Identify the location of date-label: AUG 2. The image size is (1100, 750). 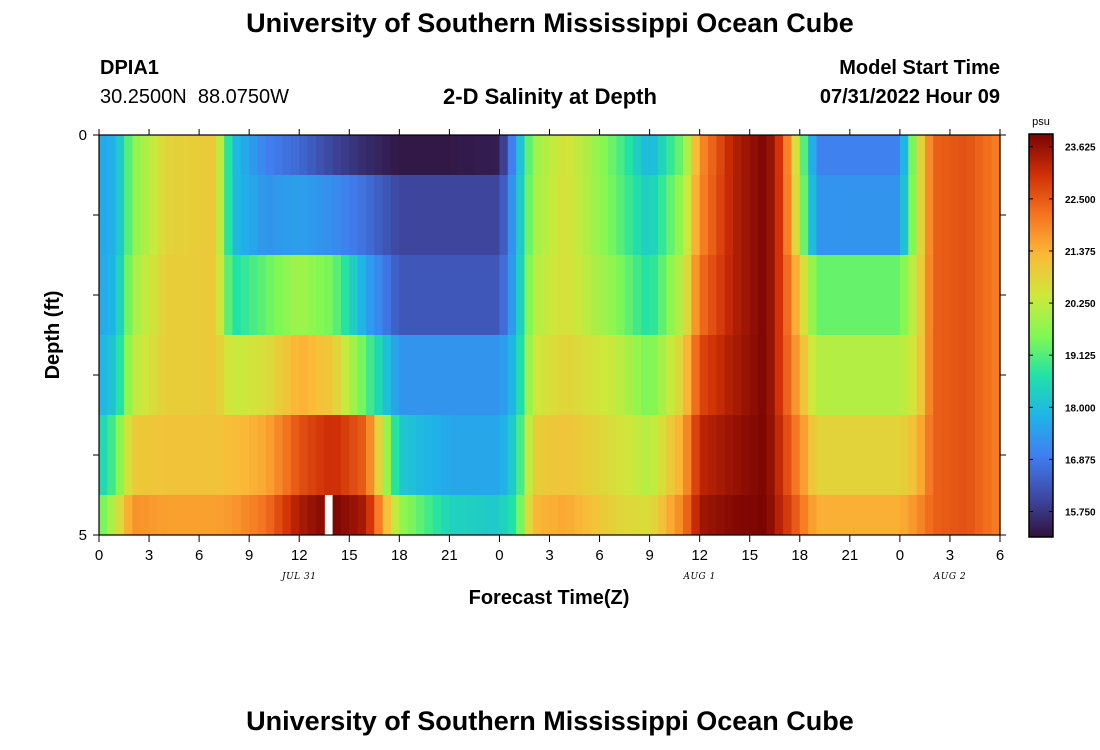
(949, 577).